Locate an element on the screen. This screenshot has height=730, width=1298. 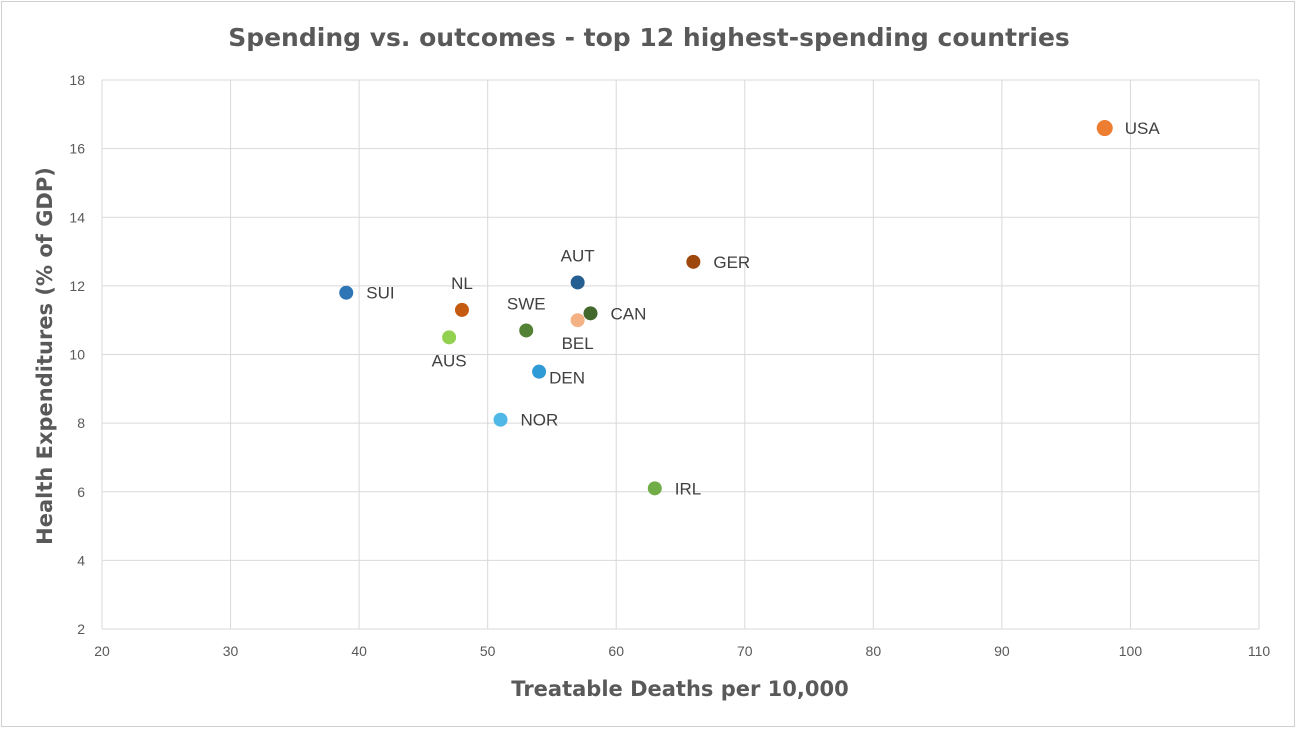
x-tick-label: 50 is located at coordinates (488, 651).